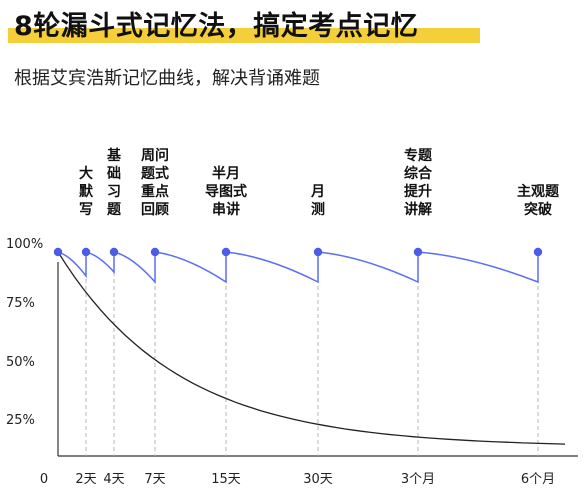 The height and width of the screenshot is (494, 588). What do you see at coordinates (226, 479) in the screenshot?
I see `x-tick-label: 15天` at bounding box center [226, 479].